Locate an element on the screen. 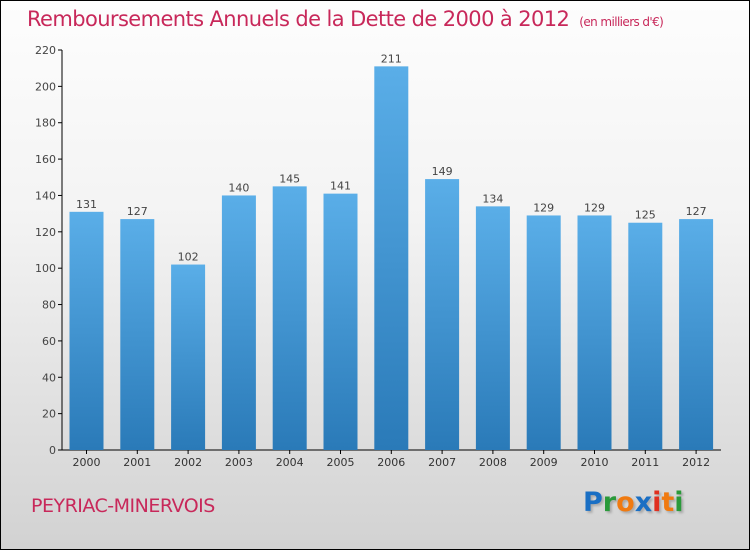  city-name: PEYRIAC-MINERVOIS is located at coordinates (123, 506).